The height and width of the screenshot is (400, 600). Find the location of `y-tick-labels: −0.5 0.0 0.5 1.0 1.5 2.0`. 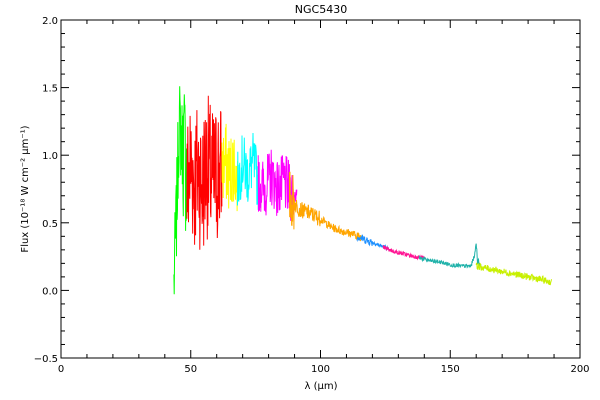

y-tick-labels: −0.5 0.0 0.5 1.0 1.5 2.0 is located at coordinates (46, 190).